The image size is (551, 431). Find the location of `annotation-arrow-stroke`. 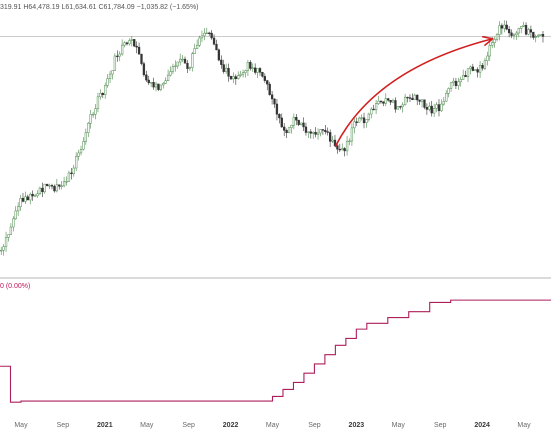

annotation-arrow-stroke is located at coordinates (414, 92).